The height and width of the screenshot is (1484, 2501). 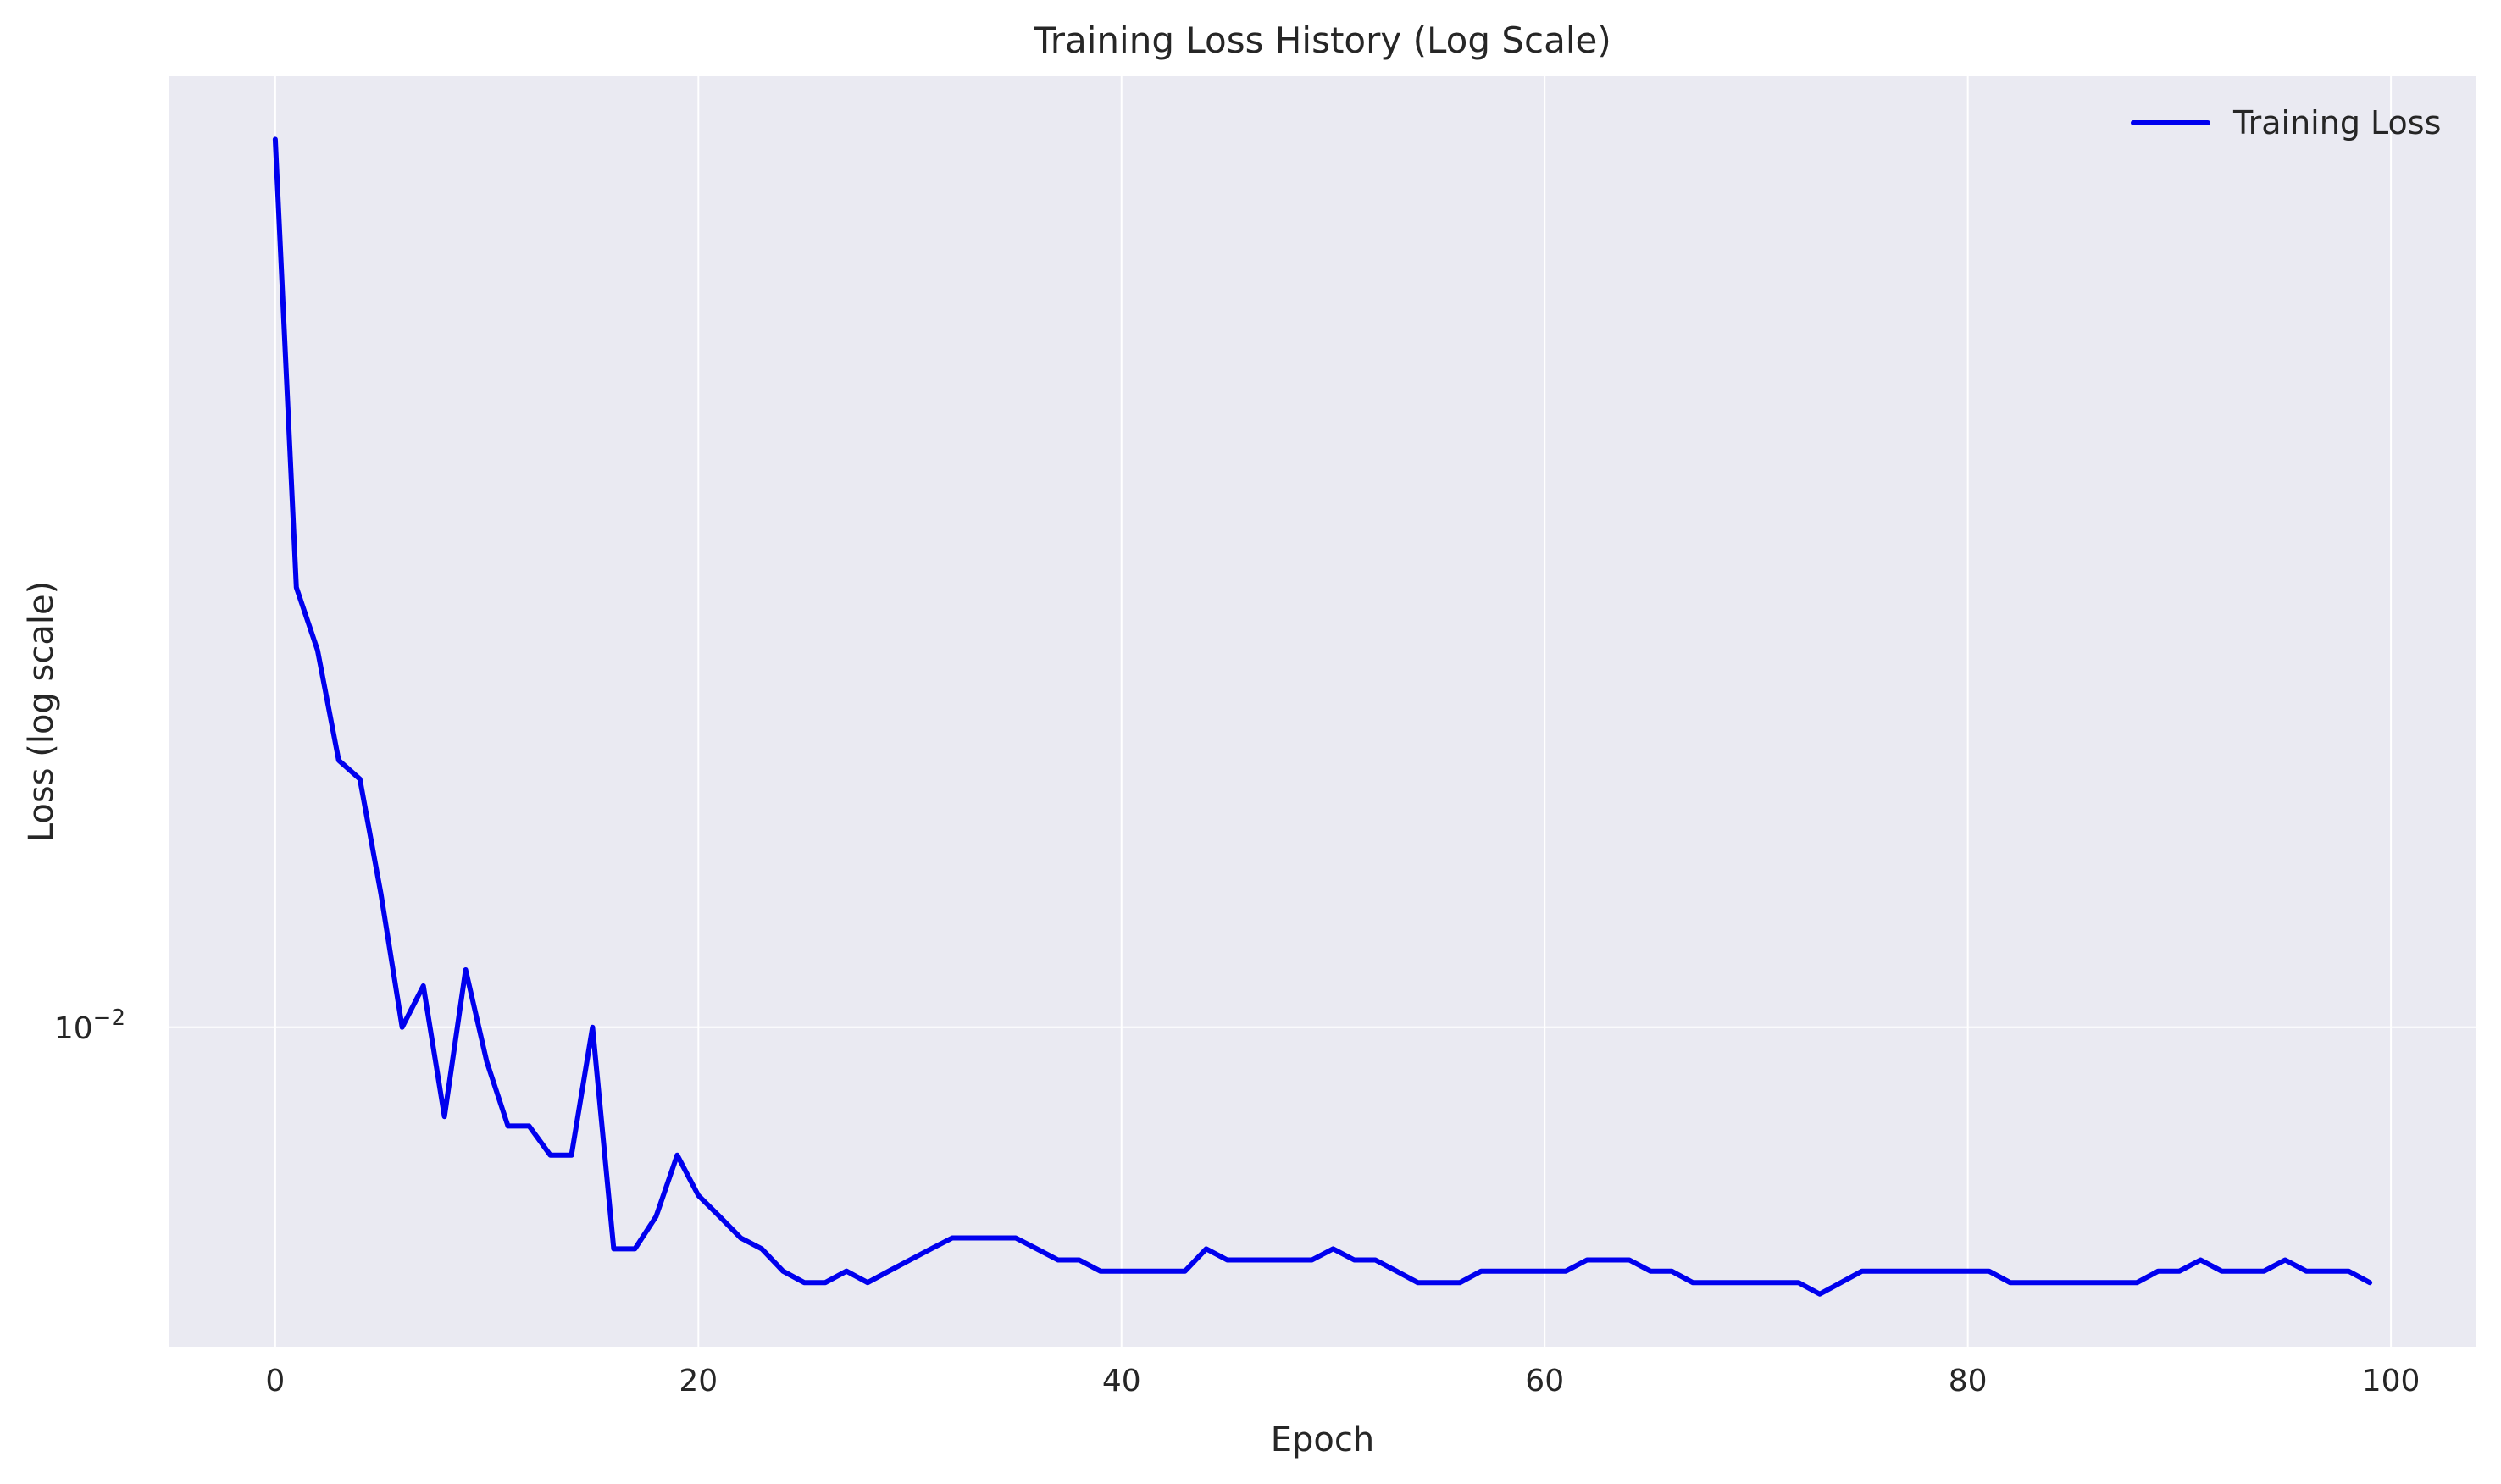 What do you see at coordinates (2391, 1381) in the screenshot?
I see `x-tick-label: 100` at bounding box center [2391, 1381].